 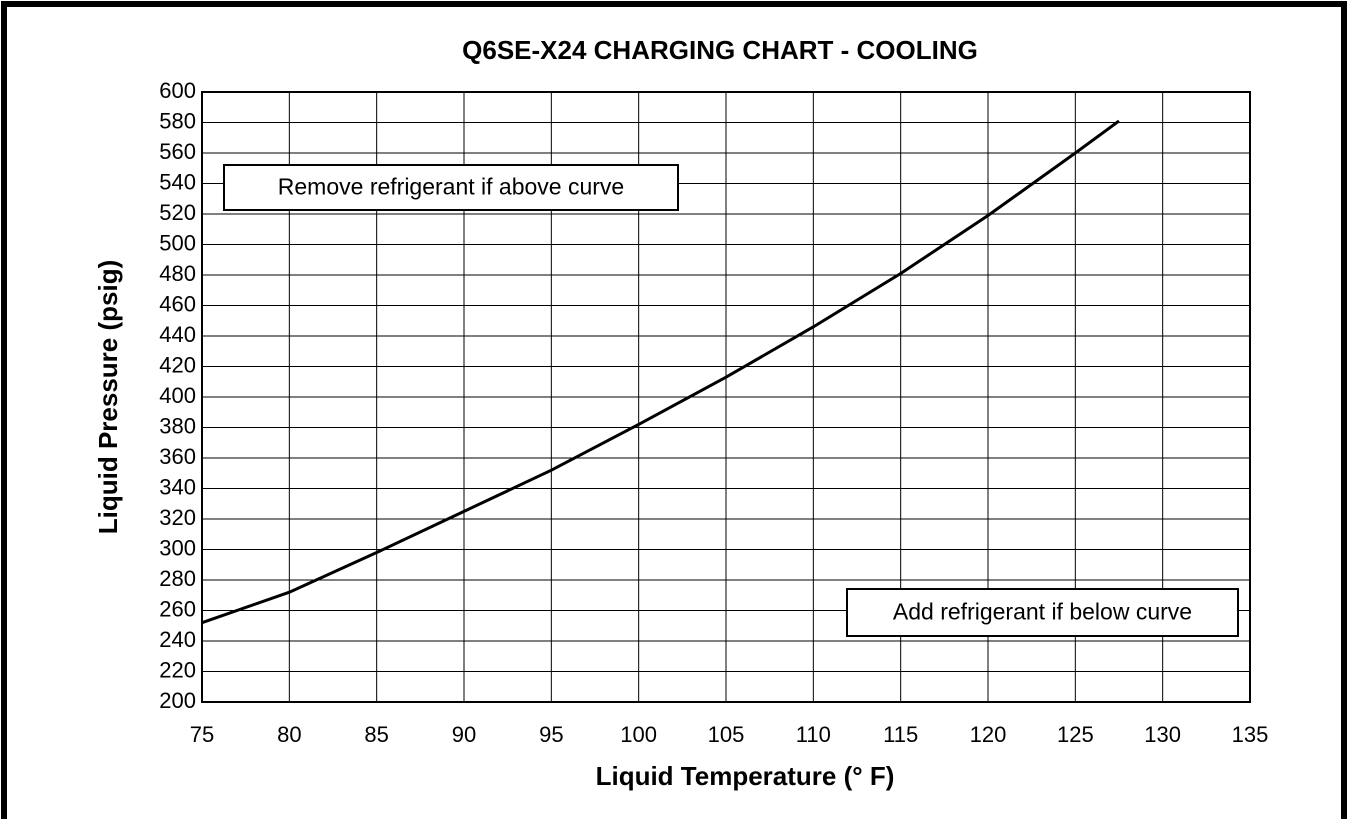 What do you see at coordinates (177, 242) in the screenshot?
I see `y-tick-label: 500` at bounding box center [177, 242].